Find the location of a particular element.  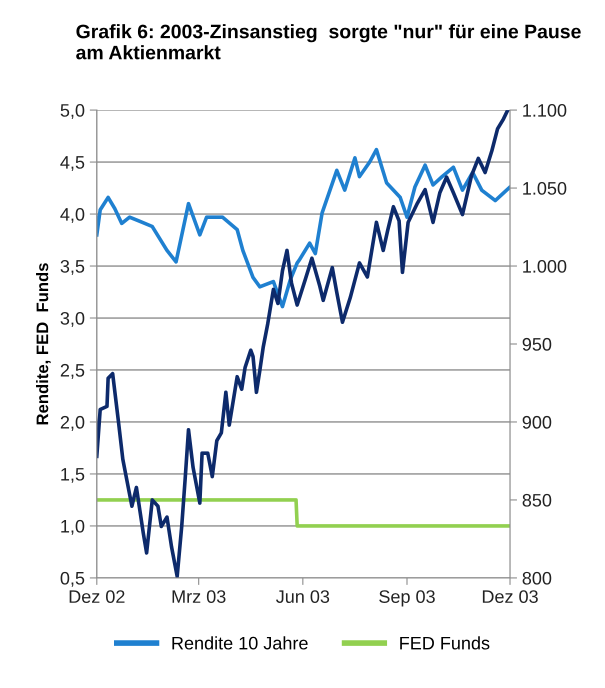

x-tick-label: Dez 02 is located at coordinates (97, 596).